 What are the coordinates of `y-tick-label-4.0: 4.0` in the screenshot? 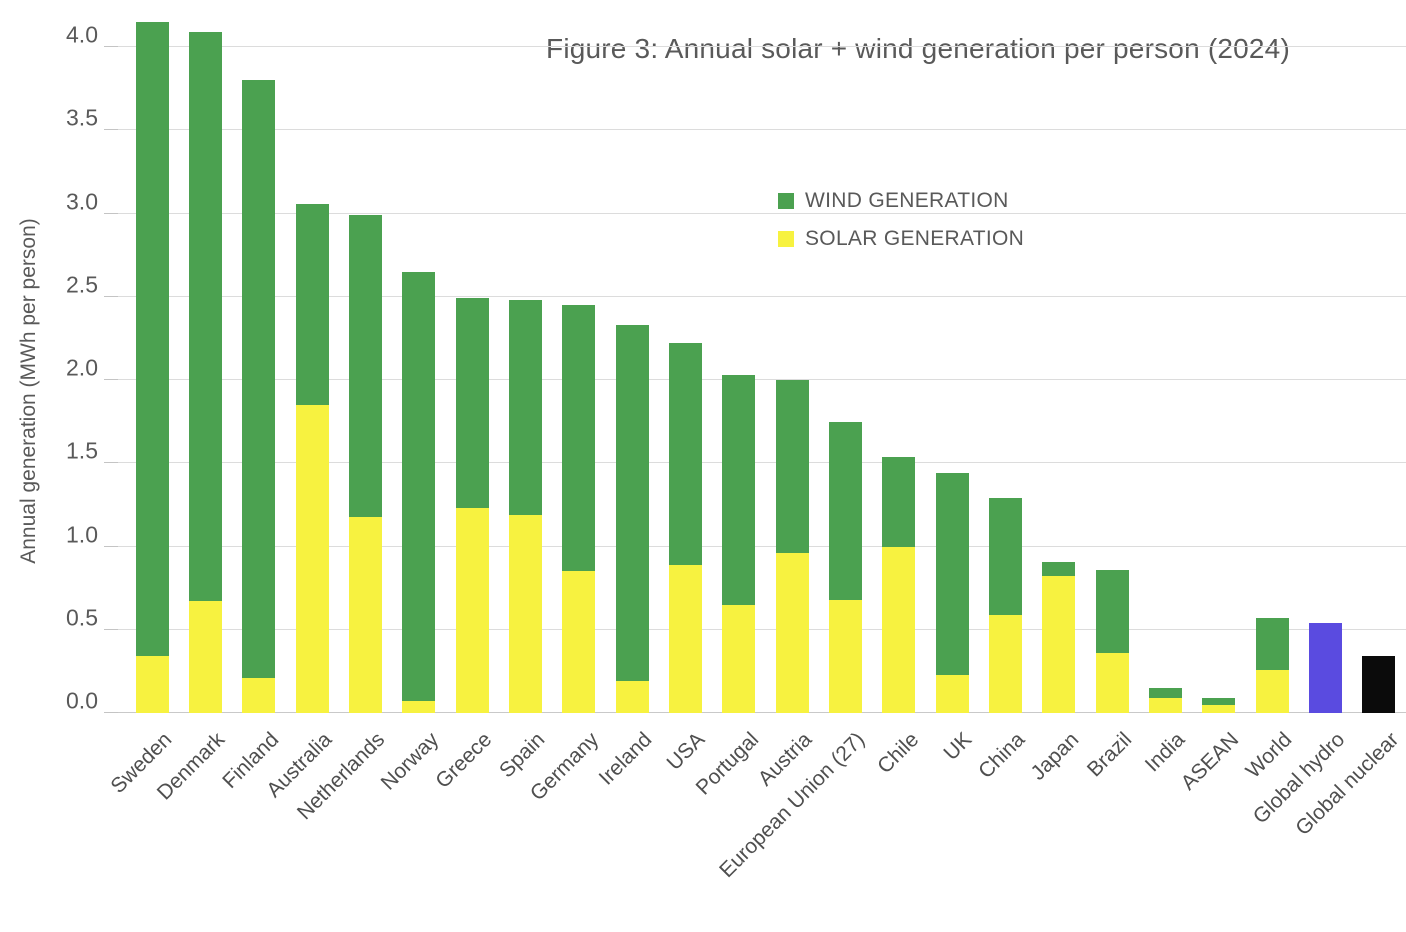 It's located at (82, 34).